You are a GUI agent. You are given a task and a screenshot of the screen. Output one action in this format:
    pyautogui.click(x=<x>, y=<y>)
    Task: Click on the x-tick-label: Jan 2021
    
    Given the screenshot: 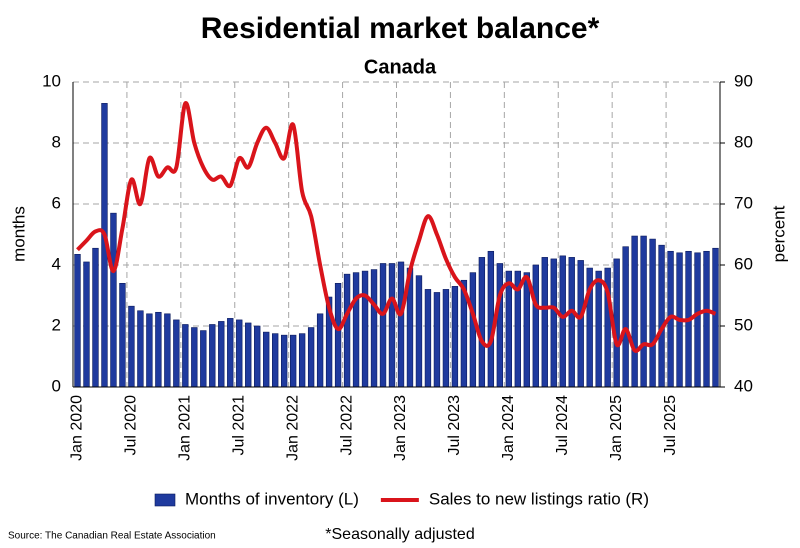 What is the action you would take?
    pyautogui.click(x=185, y=428)
    